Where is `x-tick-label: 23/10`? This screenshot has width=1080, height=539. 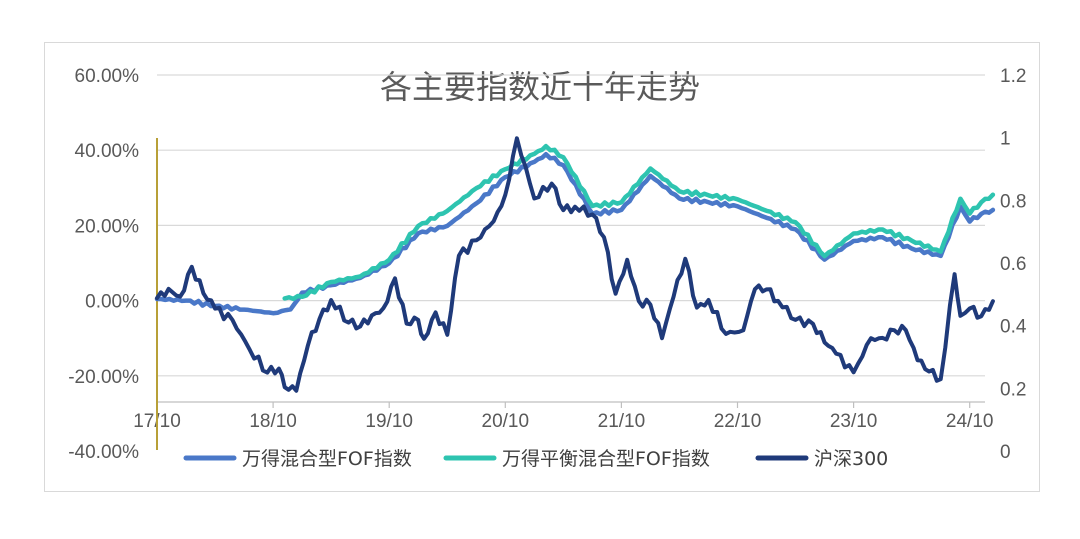 x-tick-label: 23/10 is located at coordinates (854, 421).